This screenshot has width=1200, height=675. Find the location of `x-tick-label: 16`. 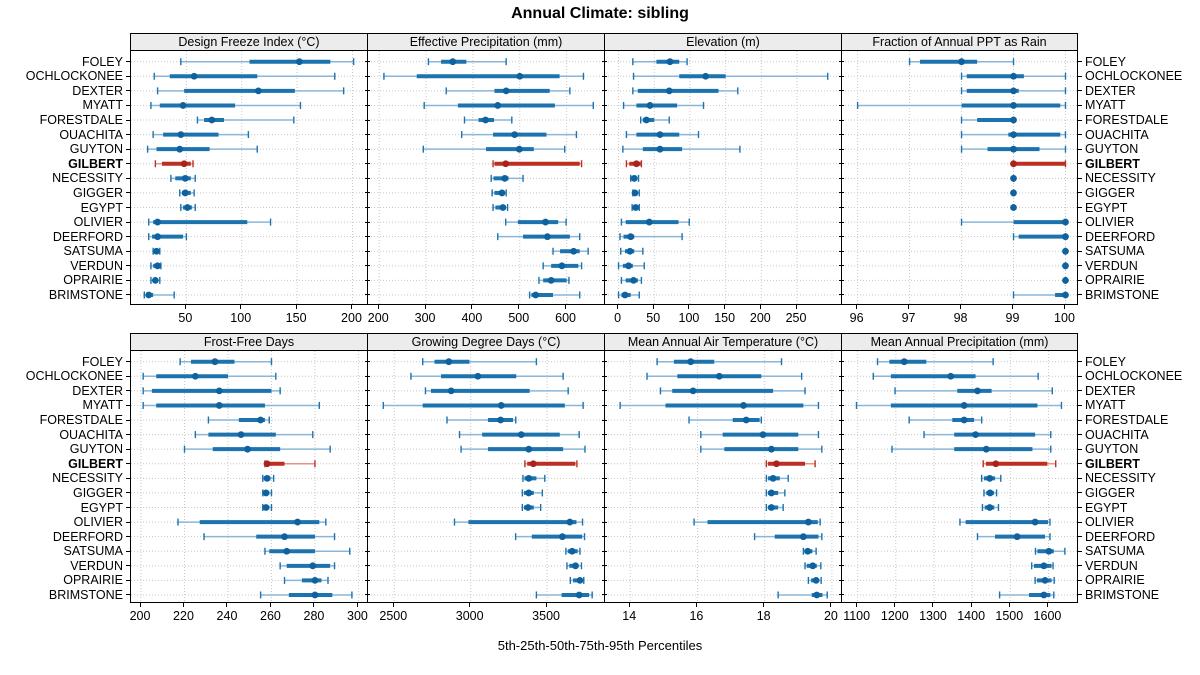

x-tick-label: 16 is located at coordinates (696, 616).